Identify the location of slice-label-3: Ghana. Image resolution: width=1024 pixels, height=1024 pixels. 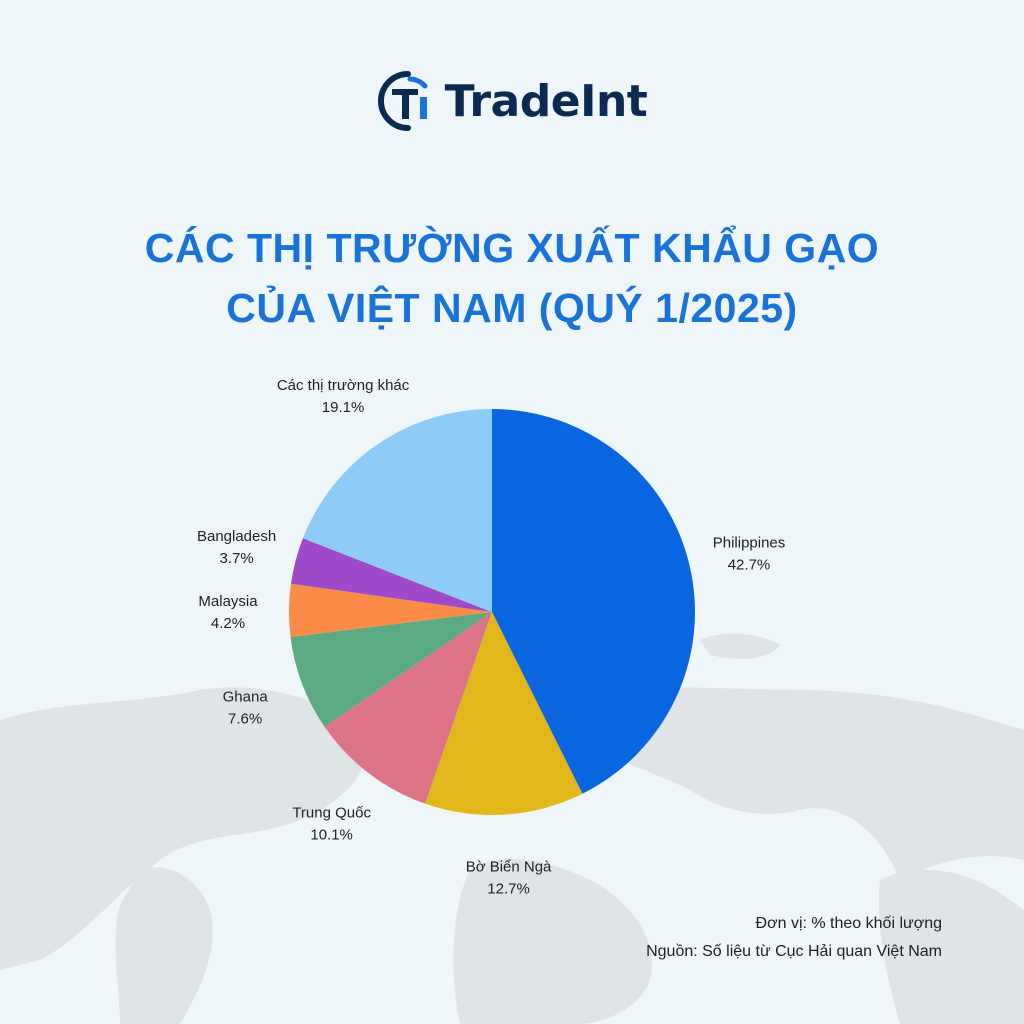
(246, 697).